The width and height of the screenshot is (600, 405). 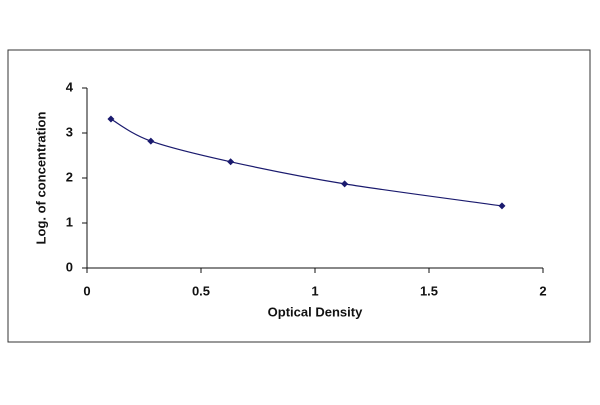 What do you see at coordinates (306, 162) in the screenshot?
I see `fit-curve` at bounding box center [306, 162].